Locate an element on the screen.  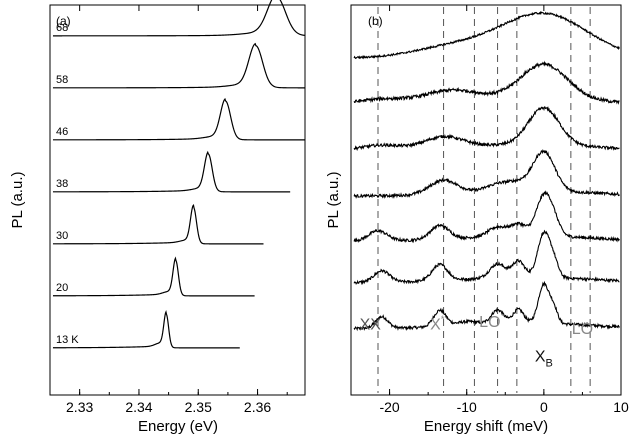
panel-a-series-label: 13 K is located at coordinates (67, 340).